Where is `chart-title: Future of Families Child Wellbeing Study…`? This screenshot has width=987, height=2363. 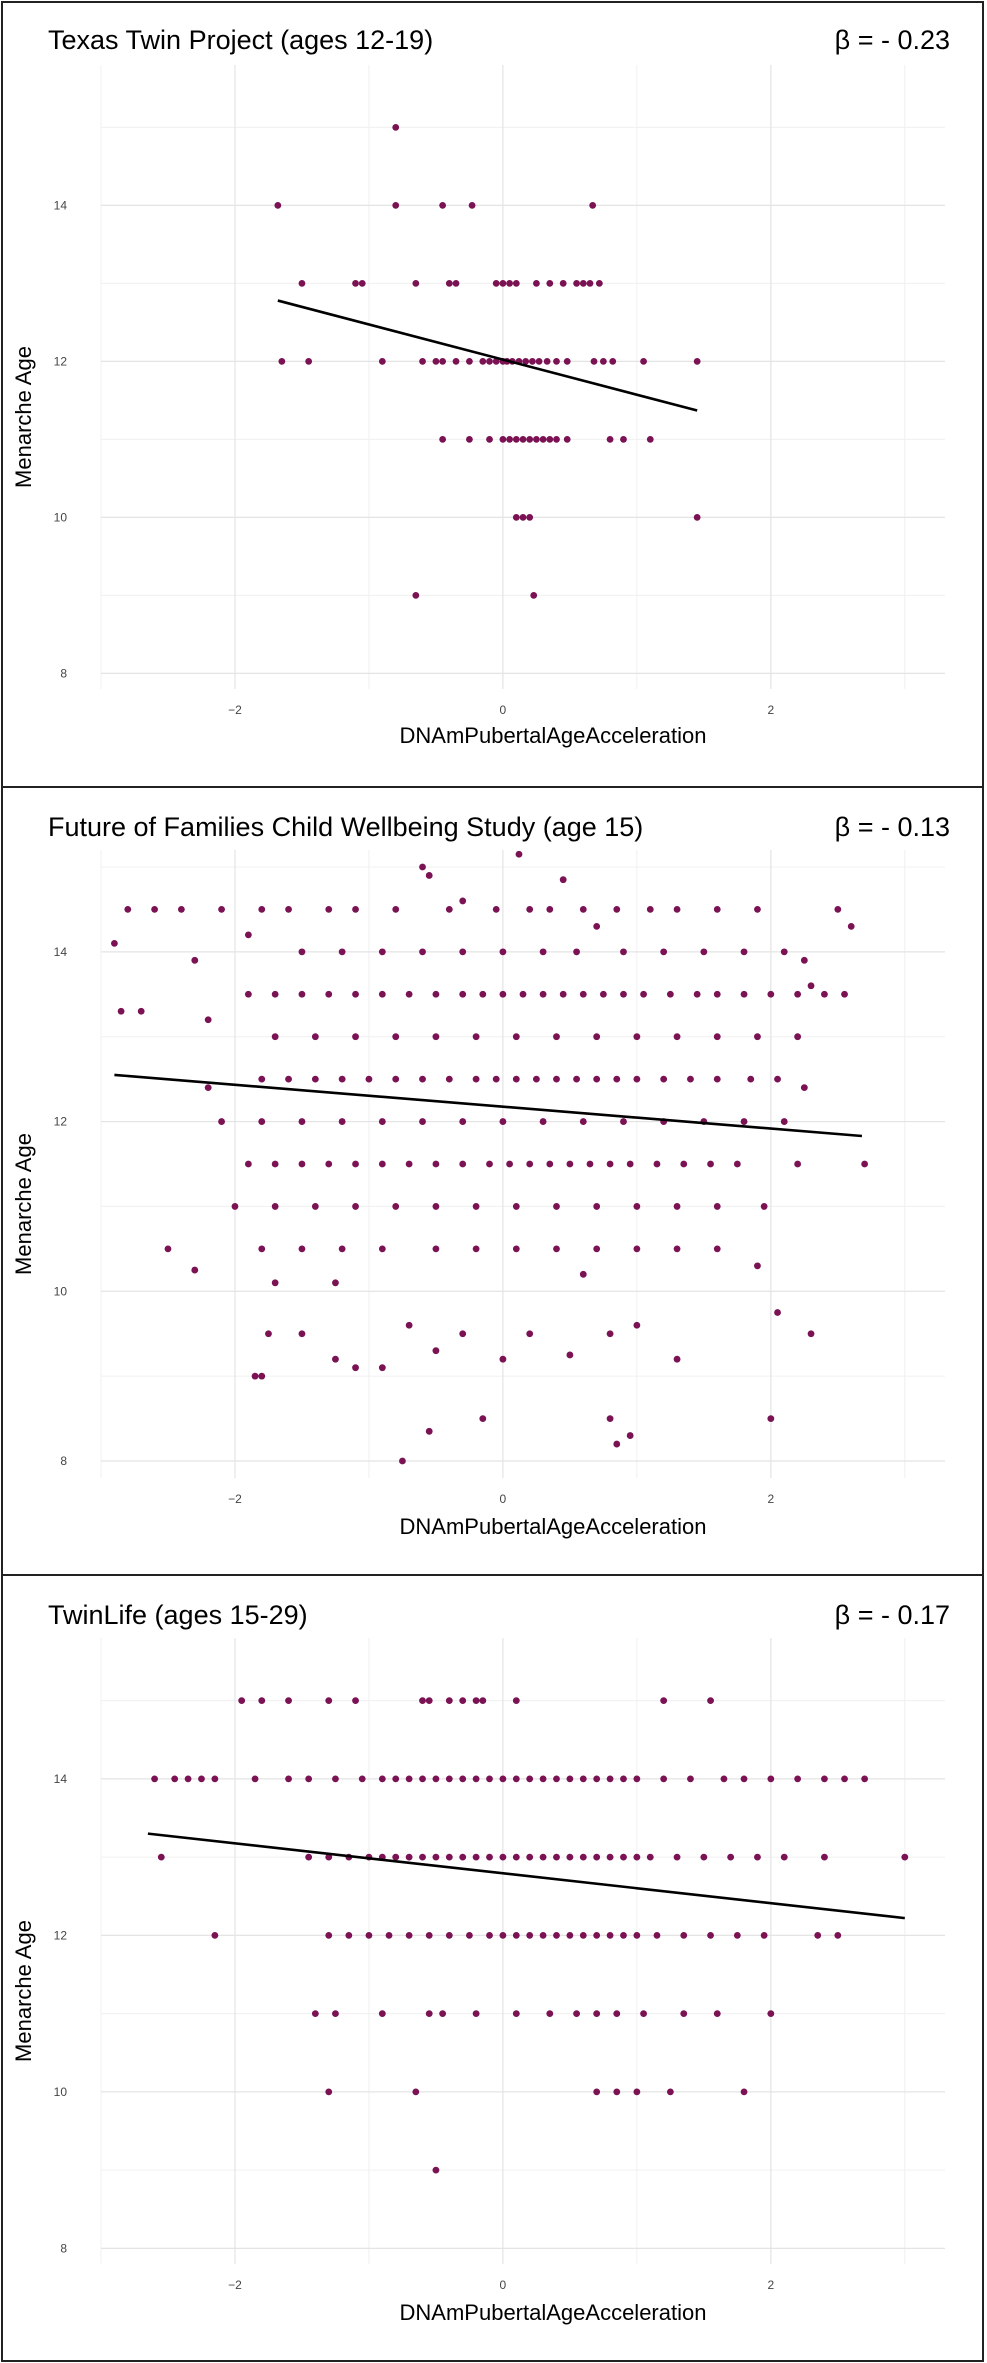 chart-title: Future of Families Child Wellbeing Study… is located at coordinates (346, 827).